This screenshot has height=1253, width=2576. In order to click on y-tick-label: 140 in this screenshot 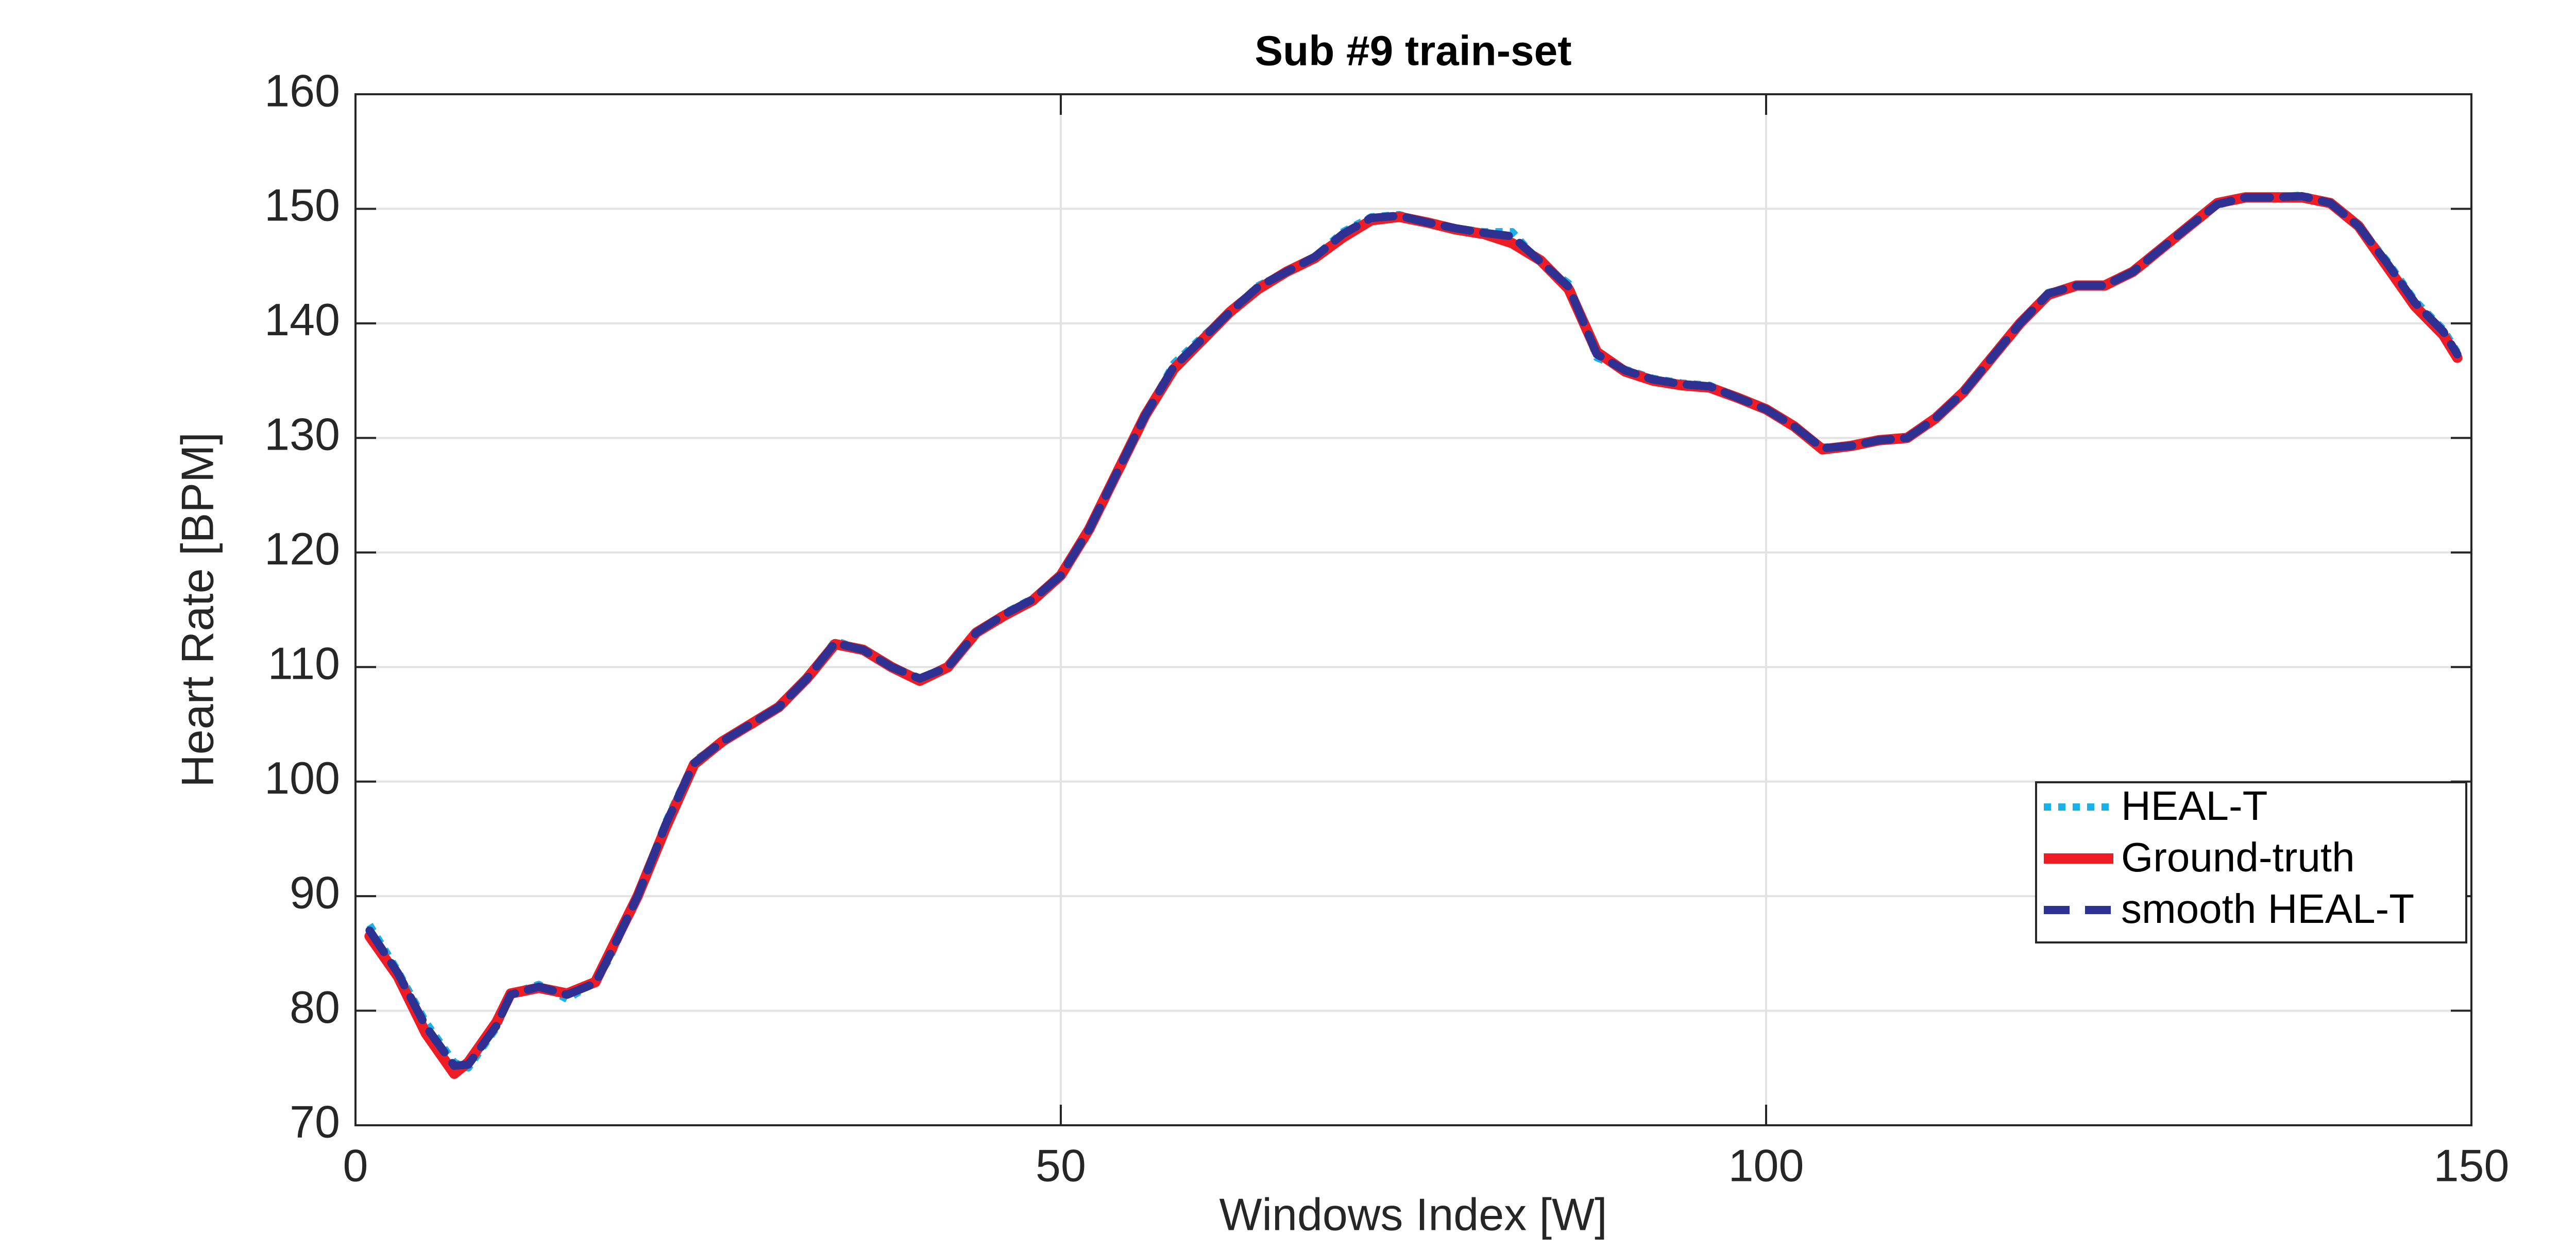, I will do `click(302, 319)`.